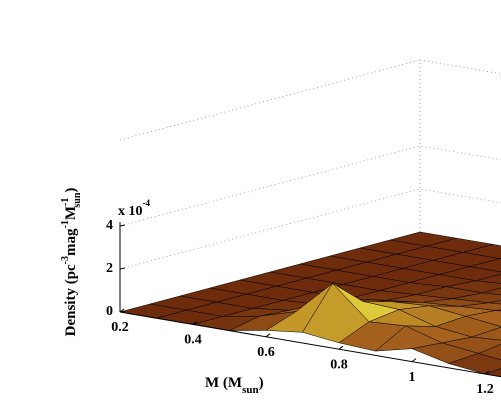  I want to click on x-label-part: M (M, so click(223, 383).